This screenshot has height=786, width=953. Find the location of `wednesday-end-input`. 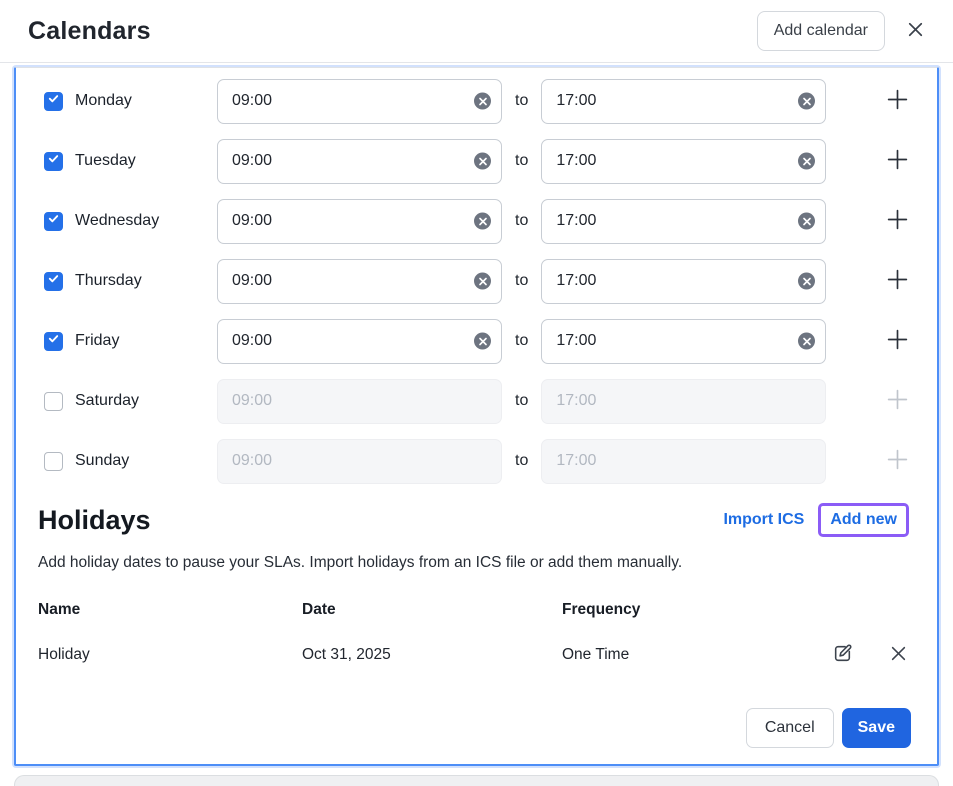

wednesday-end-input is located at coordinates (684, 221).